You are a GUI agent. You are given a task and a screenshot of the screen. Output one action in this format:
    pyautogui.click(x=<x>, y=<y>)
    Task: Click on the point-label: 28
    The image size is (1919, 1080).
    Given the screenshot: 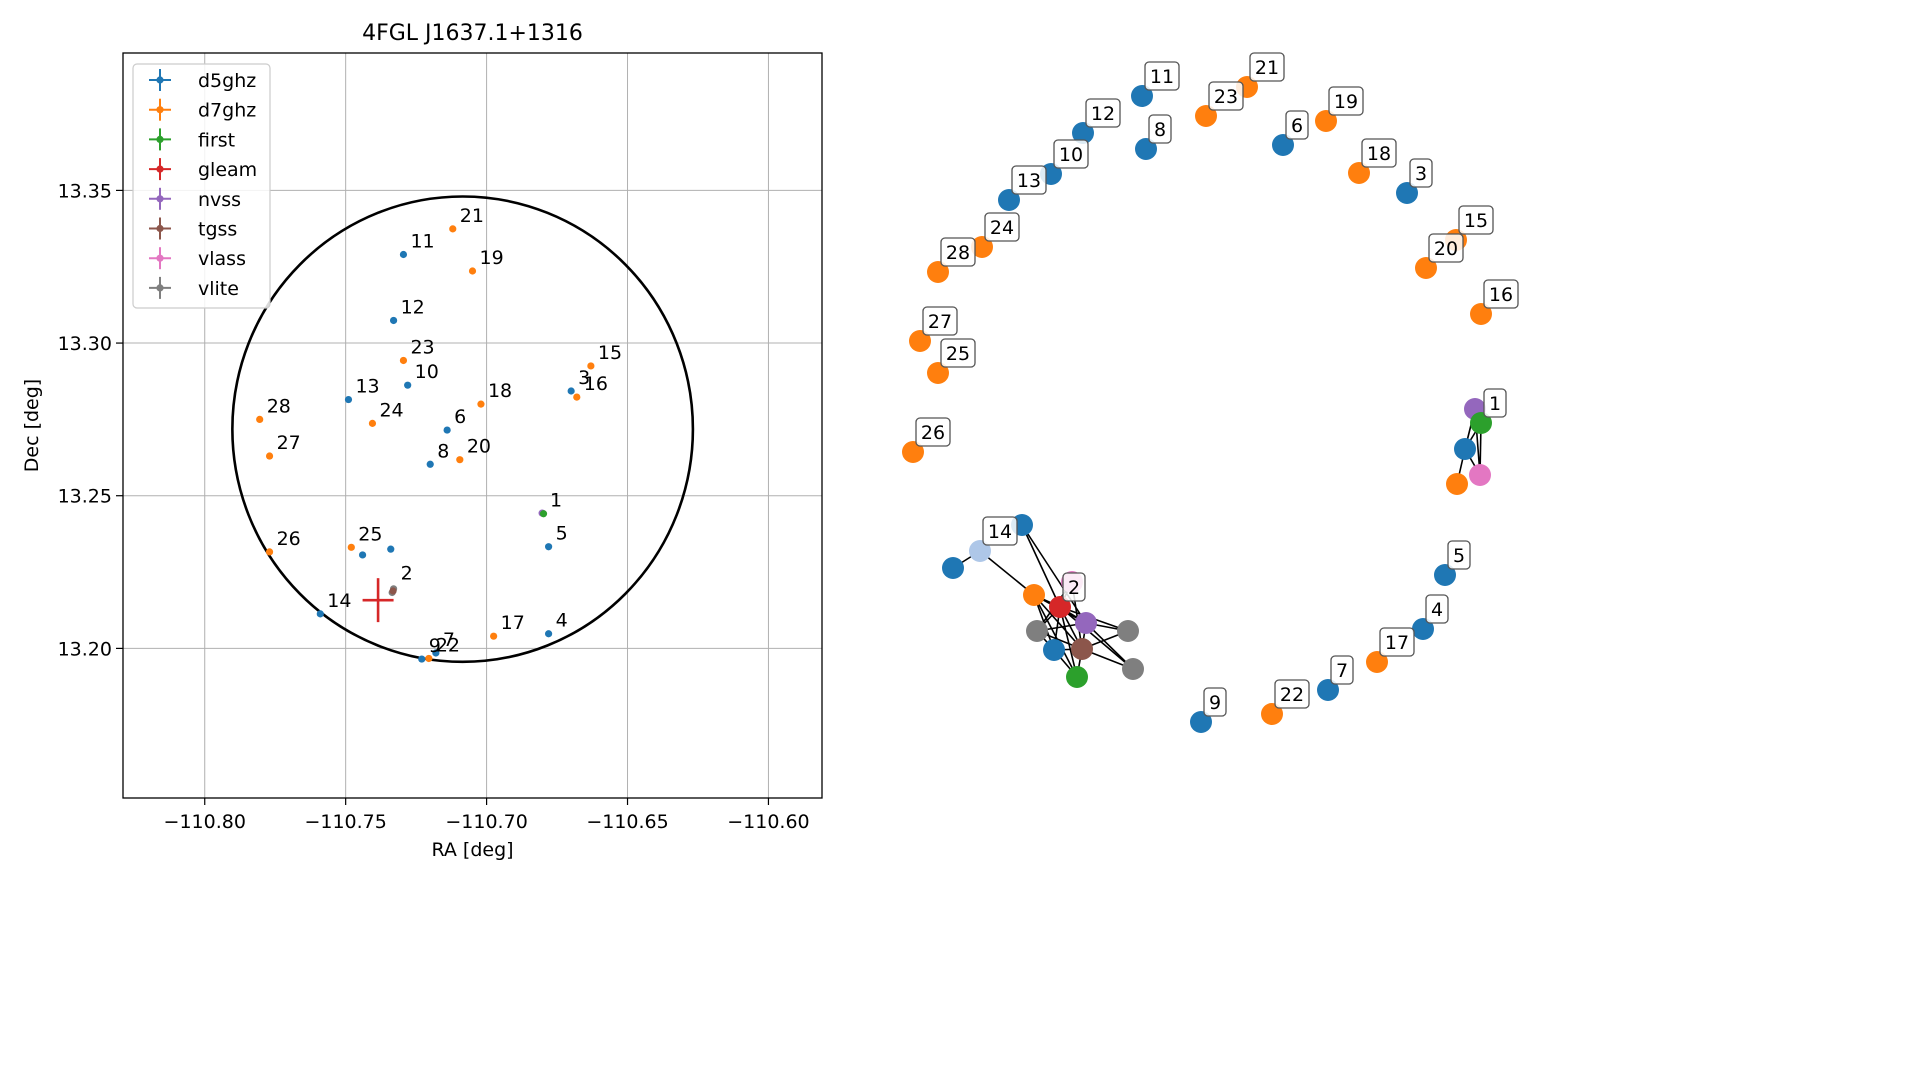 What is the action you would take?
    pyautogui.click(x=279, y=406)
    